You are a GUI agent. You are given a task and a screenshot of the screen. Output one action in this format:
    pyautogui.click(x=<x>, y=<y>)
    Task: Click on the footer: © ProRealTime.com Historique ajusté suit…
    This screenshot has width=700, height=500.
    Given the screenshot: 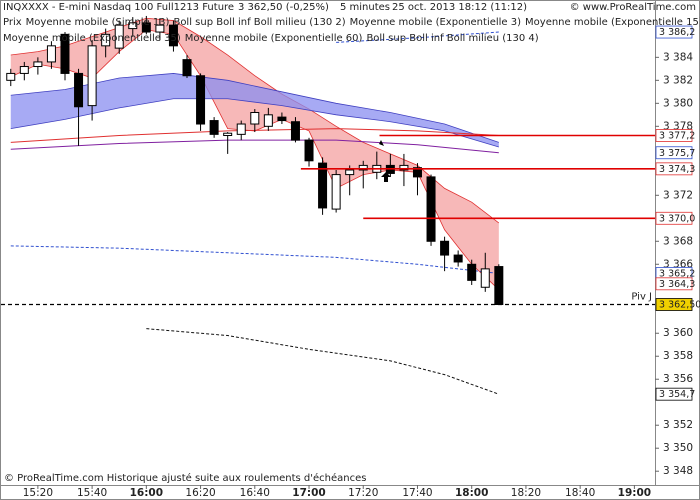 What is the action you would take?
    pyautogui.click(x=185, y=478)
    